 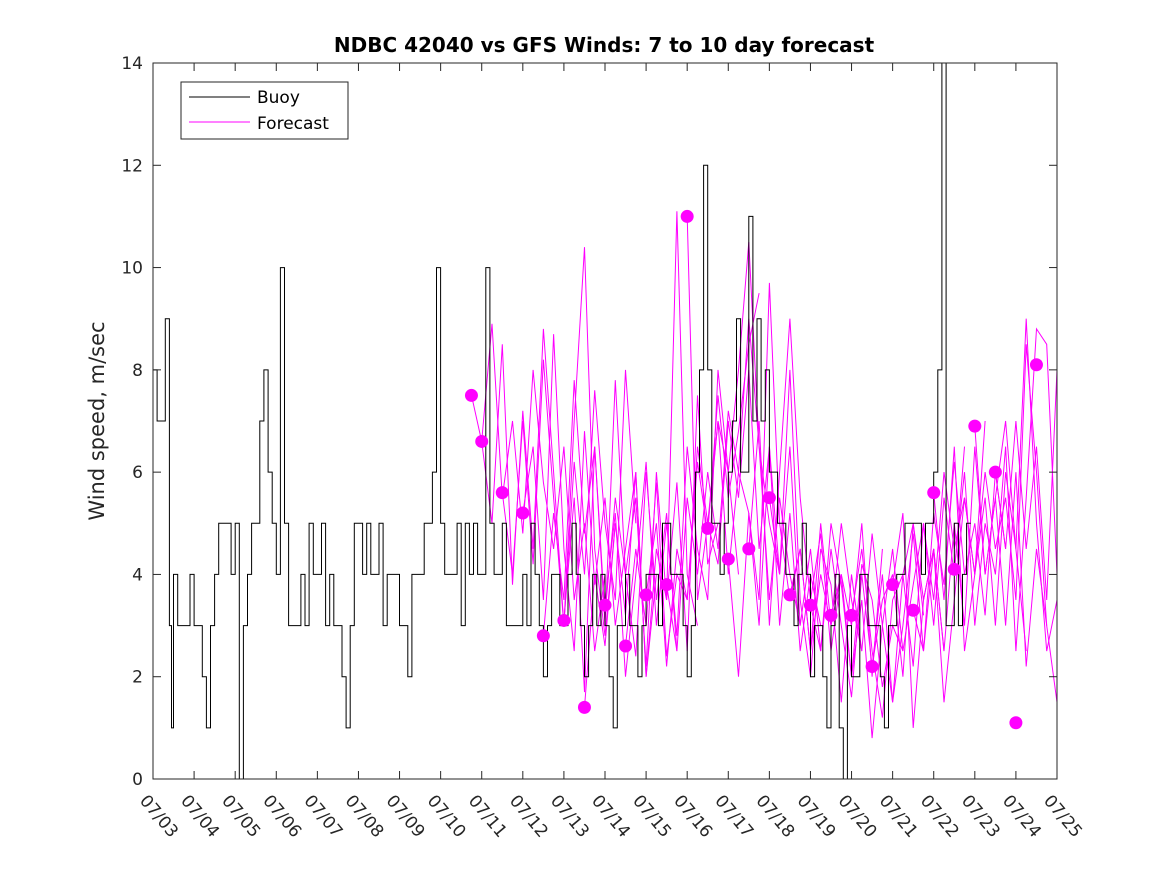 What do you see at coordinates (137, 575) in the screenshot?
I see `y-tick-label: 4` at bounding box center [137, 575].